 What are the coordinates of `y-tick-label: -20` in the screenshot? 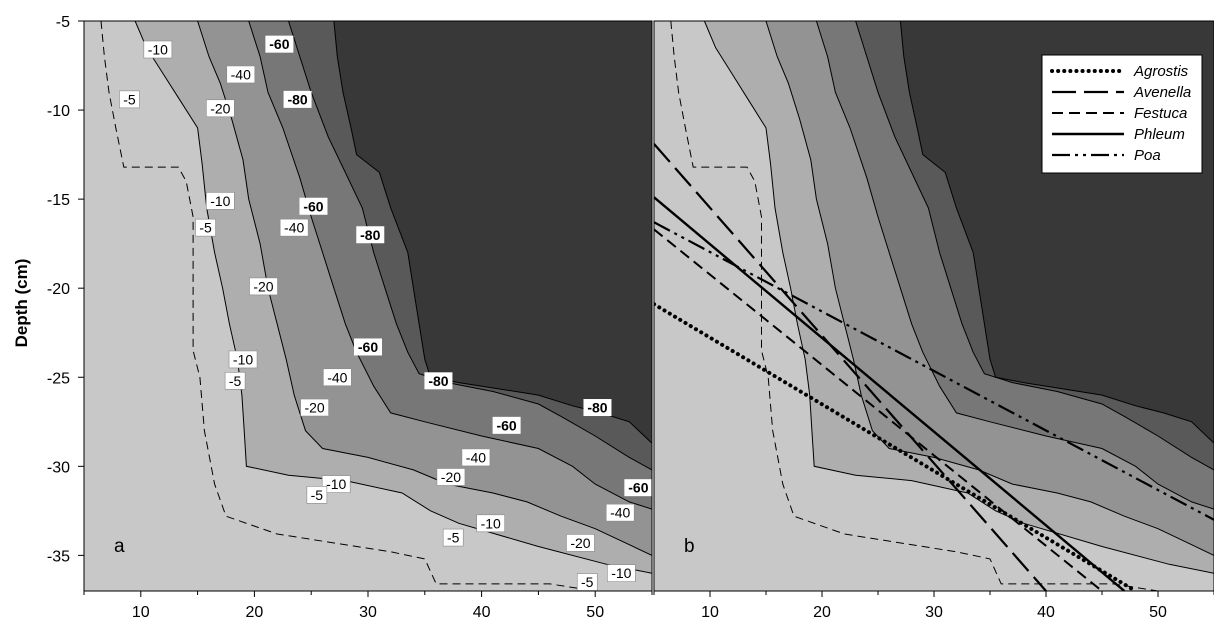 It's located at (58, 289).